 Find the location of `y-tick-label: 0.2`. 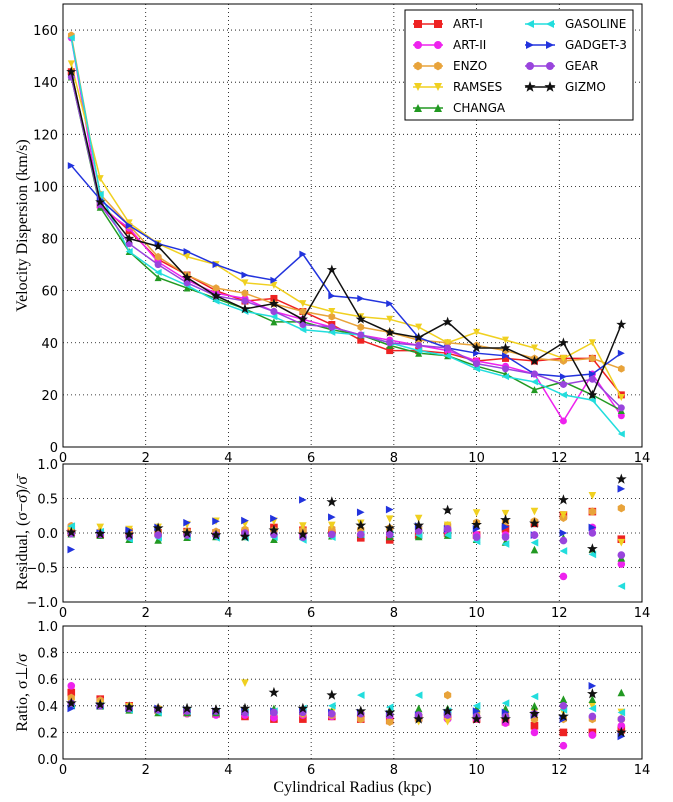

y-tick-label: 0.2 is located at coordinates (47, 733).